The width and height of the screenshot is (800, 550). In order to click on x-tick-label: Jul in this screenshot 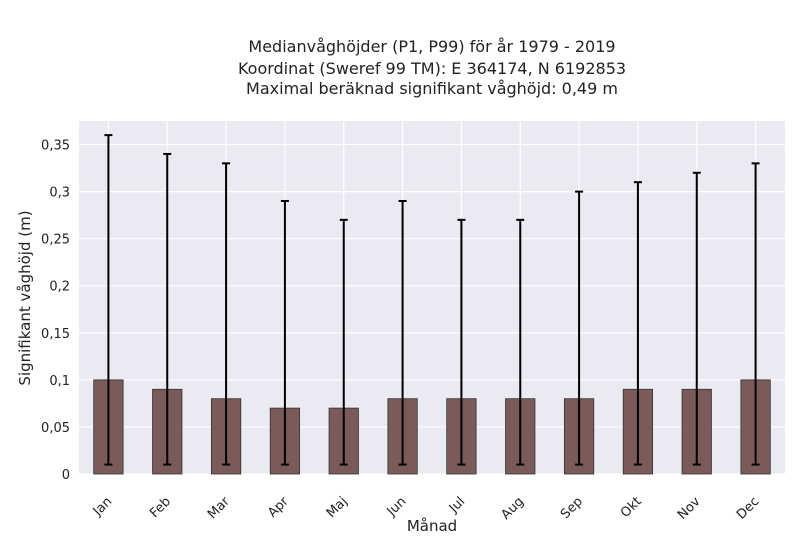, I will do `click(457, 505)`.